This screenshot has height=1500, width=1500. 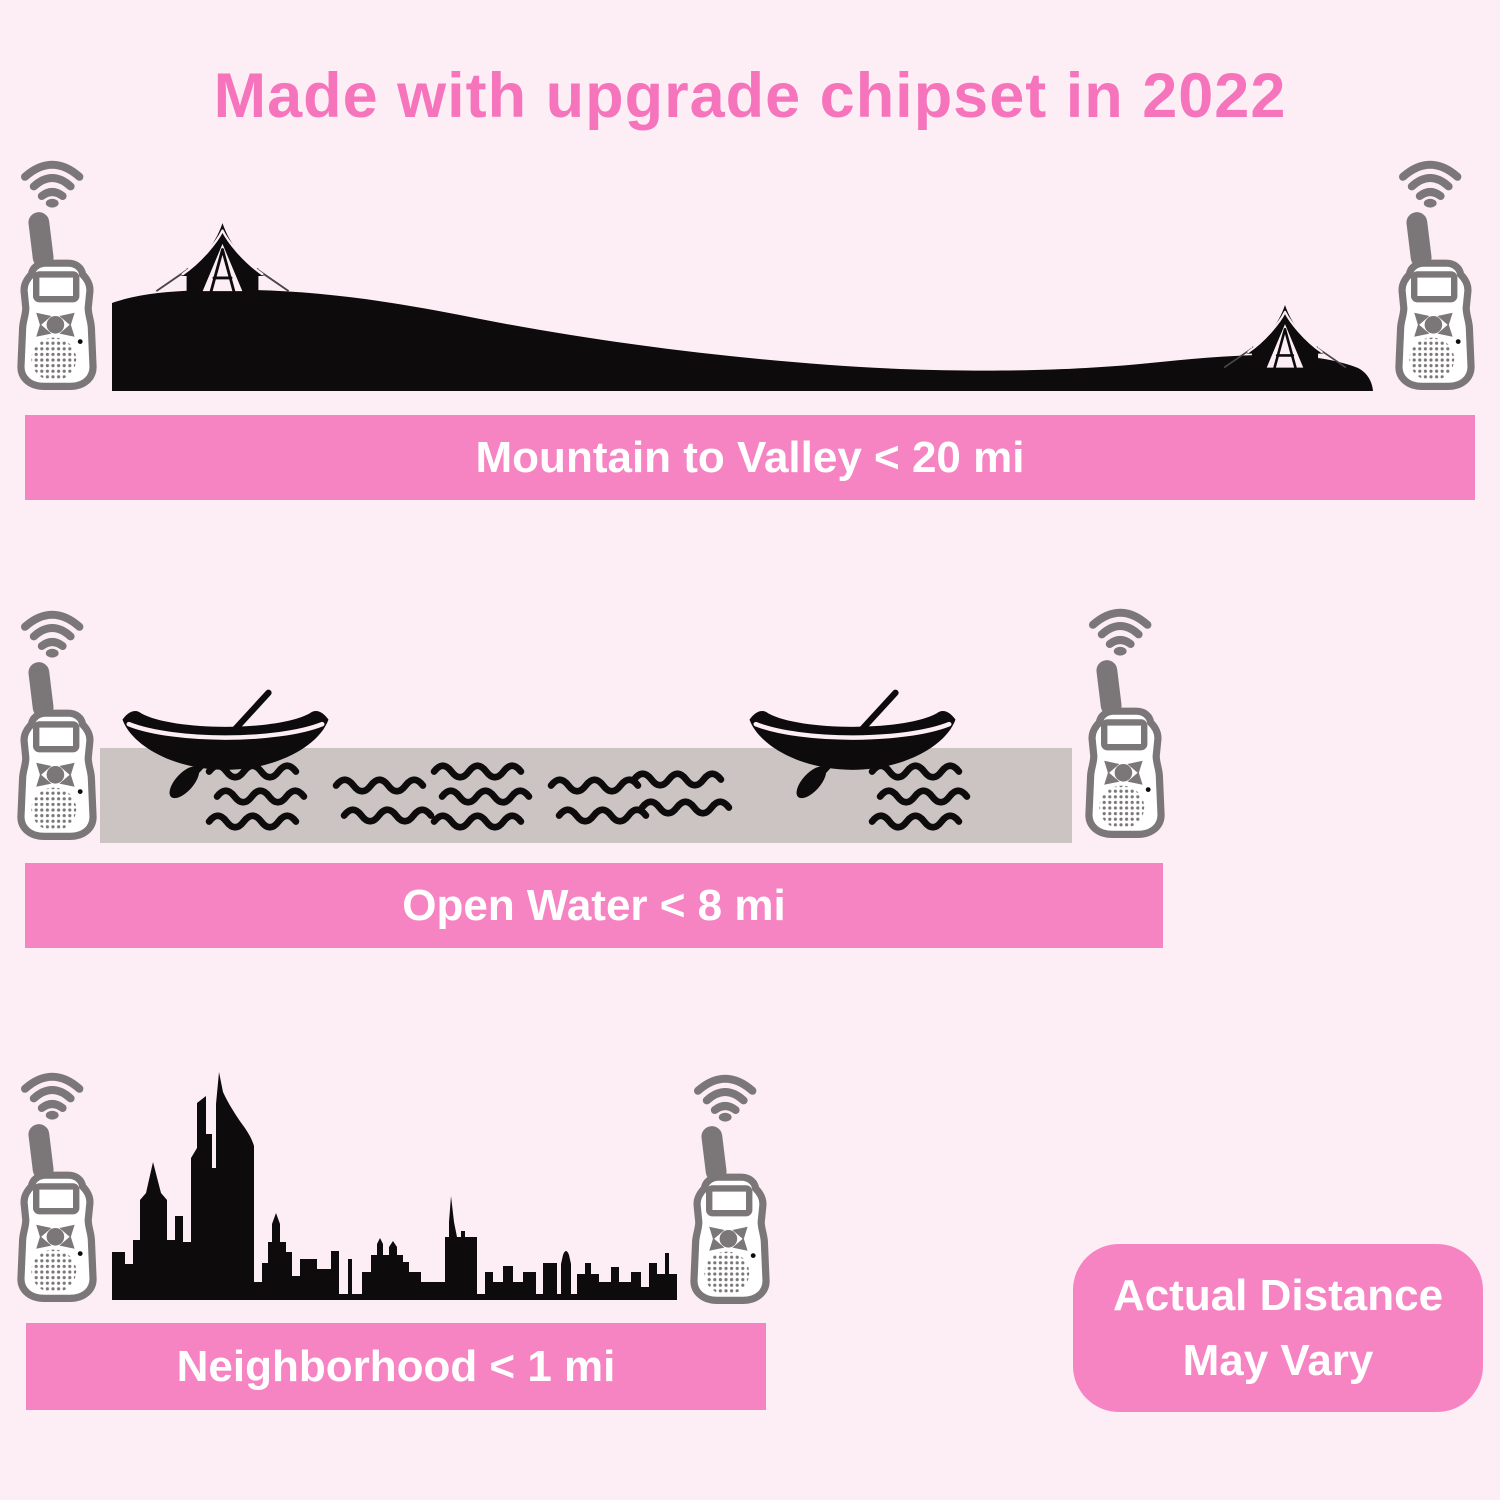 I want to click on range-banner-neighborhood: Neighborhood < 1 mi, so click(x=396, y=1366).